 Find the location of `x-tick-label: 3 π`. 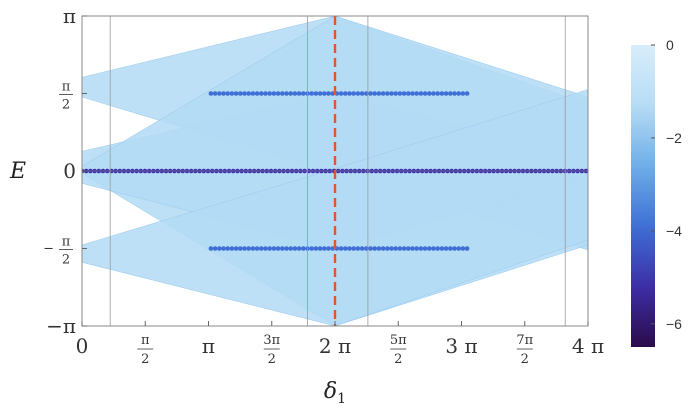

x-tick-label: 3 π is located at coordinates (461, 346).